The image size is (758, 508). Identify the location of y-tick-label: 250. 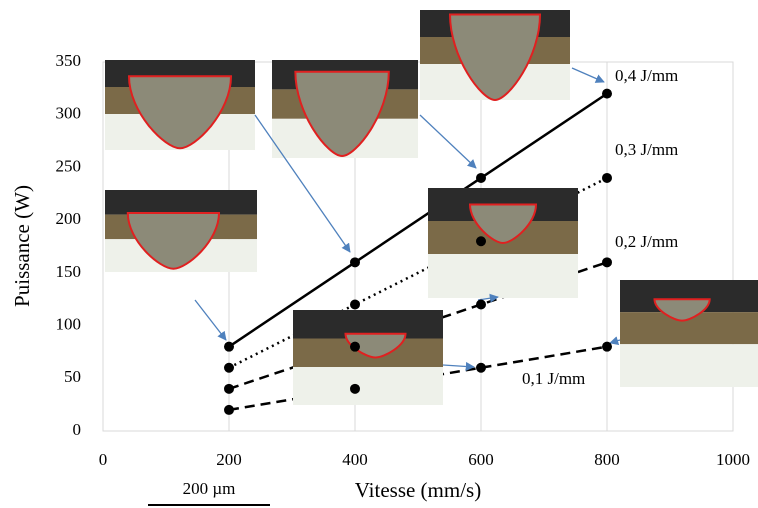
(69, 165).